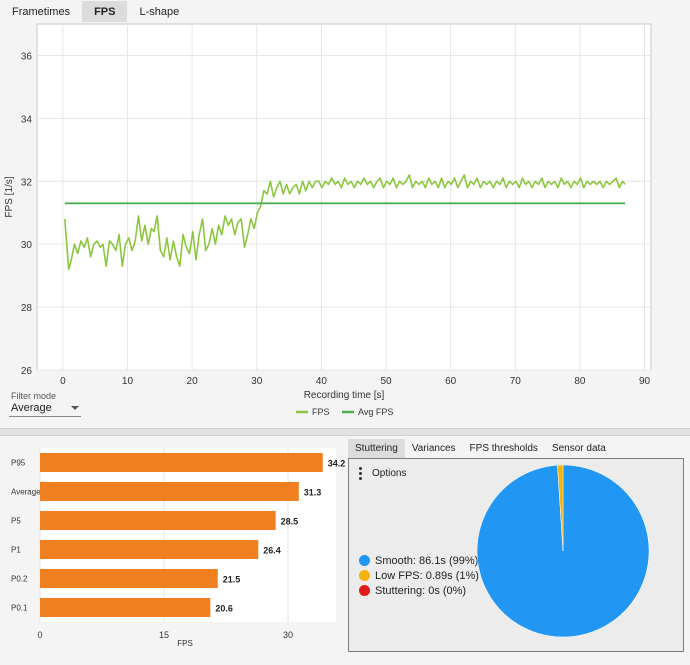 Image resolution: width=690 pixels, height=665 pixels. Describe the element at coordinates (63, 381) in the screenshot. I see `x-tick-label: 0` at that location.